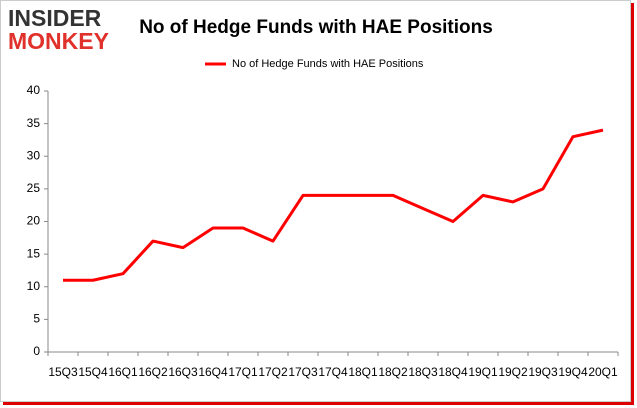 This screenshot has height=408, width=637. What do you see at coordinates (123, 372) in the screenshot?
I see `x-tick-label: 16Q1` at bounding box center [123, 372].